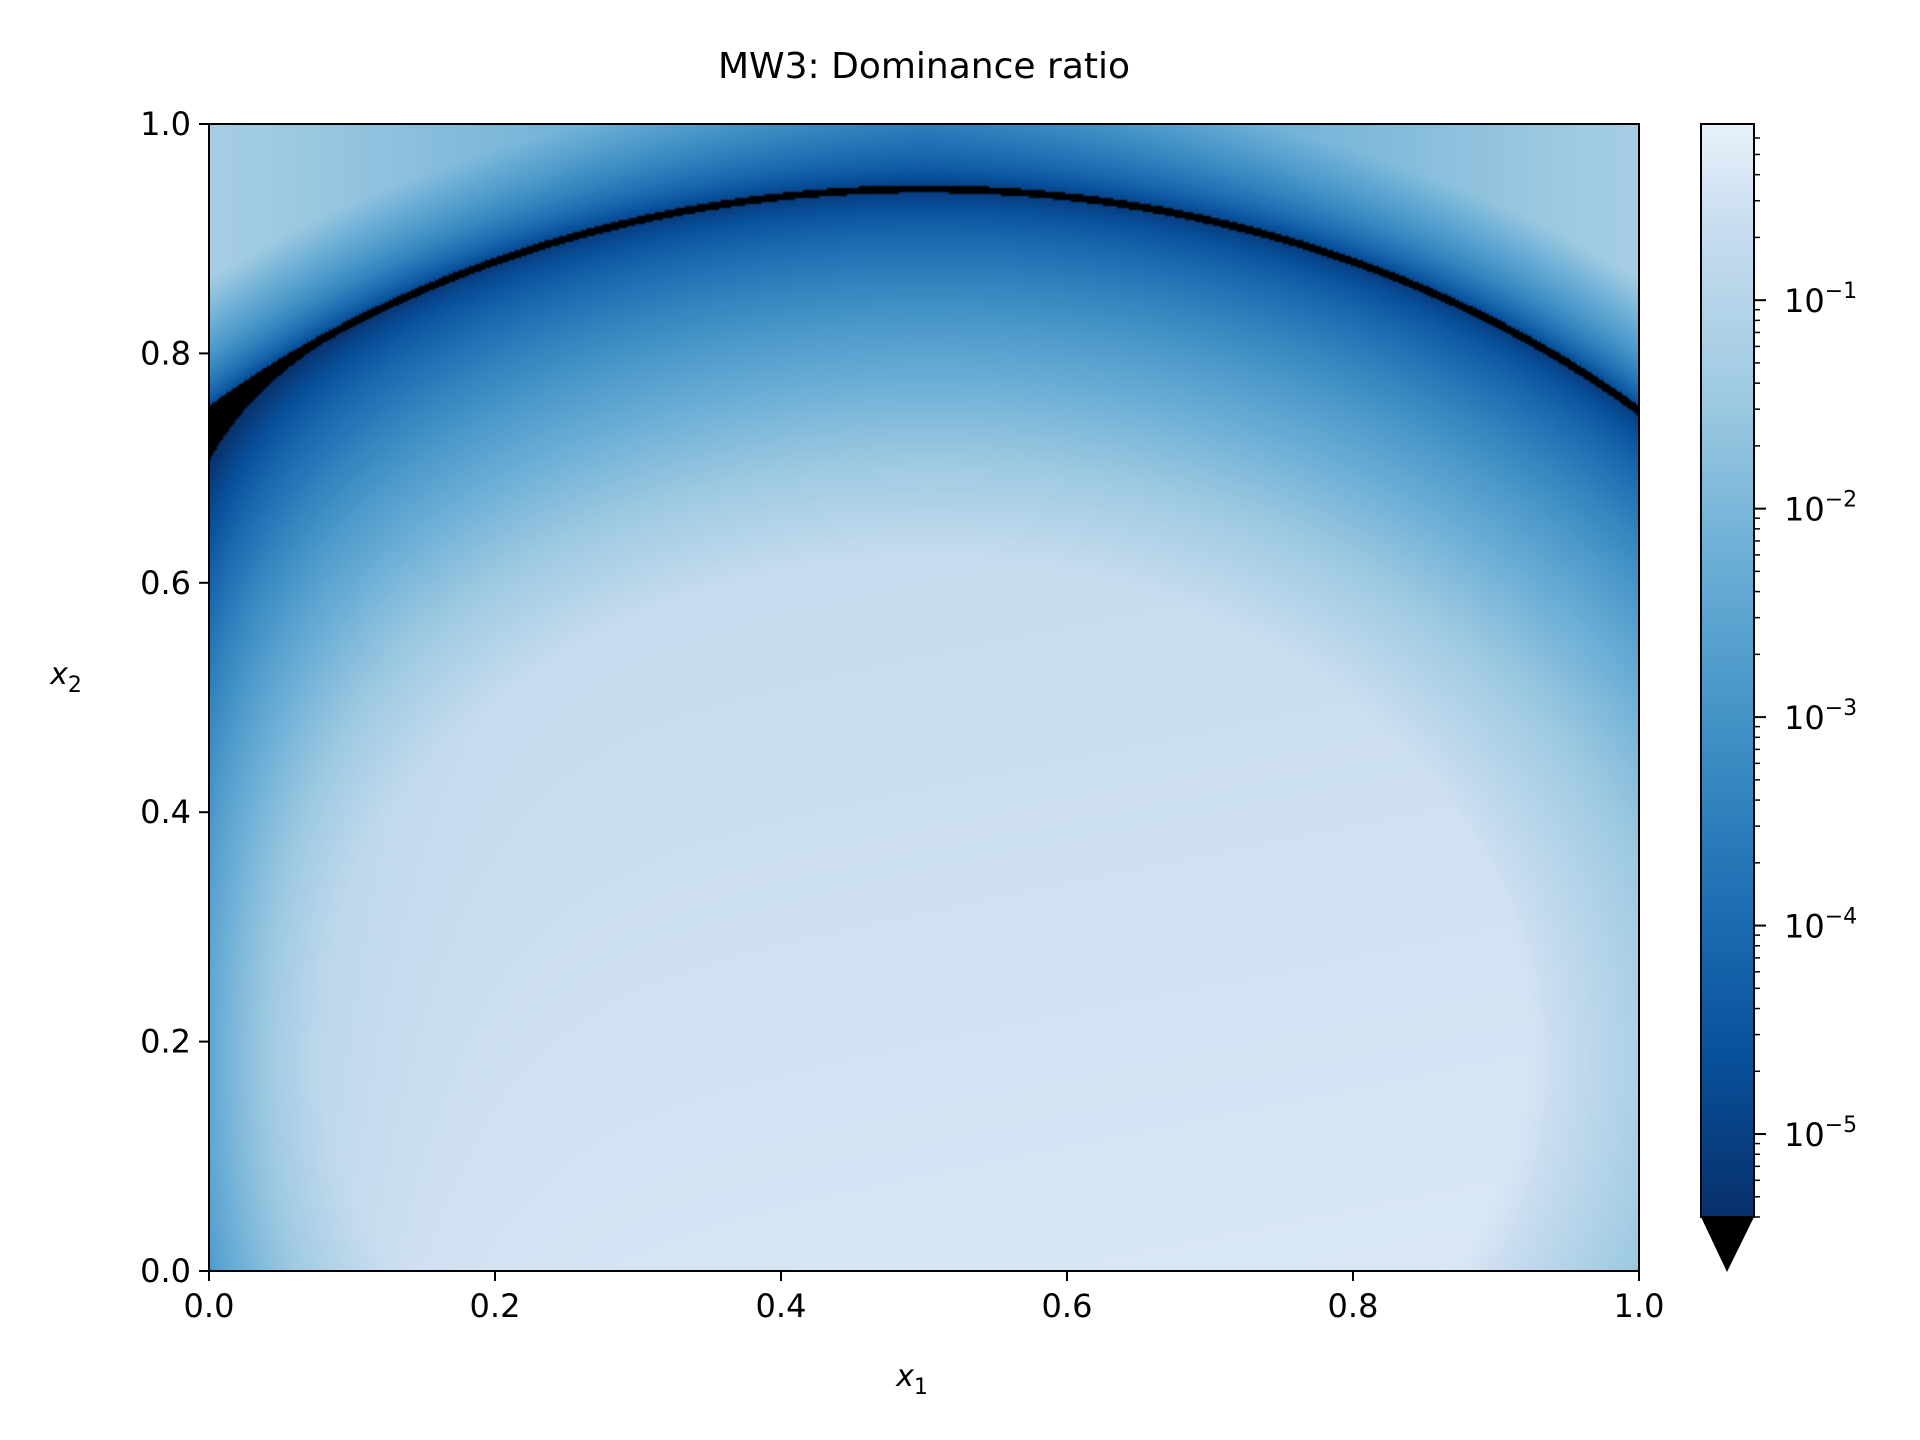 This screenshot has width=1920, height=1440. I want to click on y-axis-label: x2, so click(65, 677).